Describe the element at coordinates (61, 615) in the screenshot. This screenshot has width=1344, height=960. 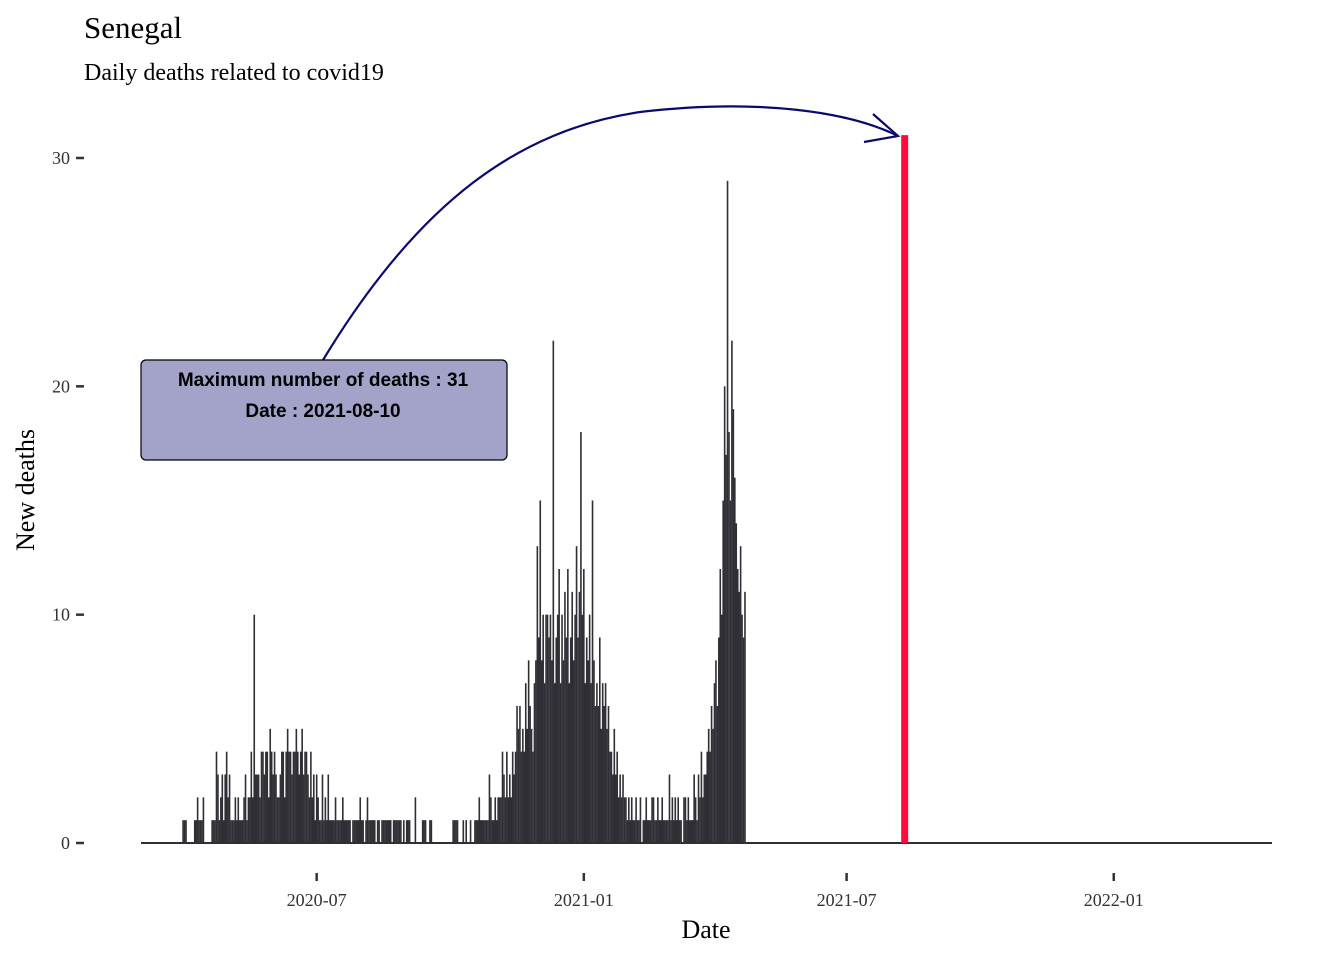
I see `y-tick-label: 10` at that location.